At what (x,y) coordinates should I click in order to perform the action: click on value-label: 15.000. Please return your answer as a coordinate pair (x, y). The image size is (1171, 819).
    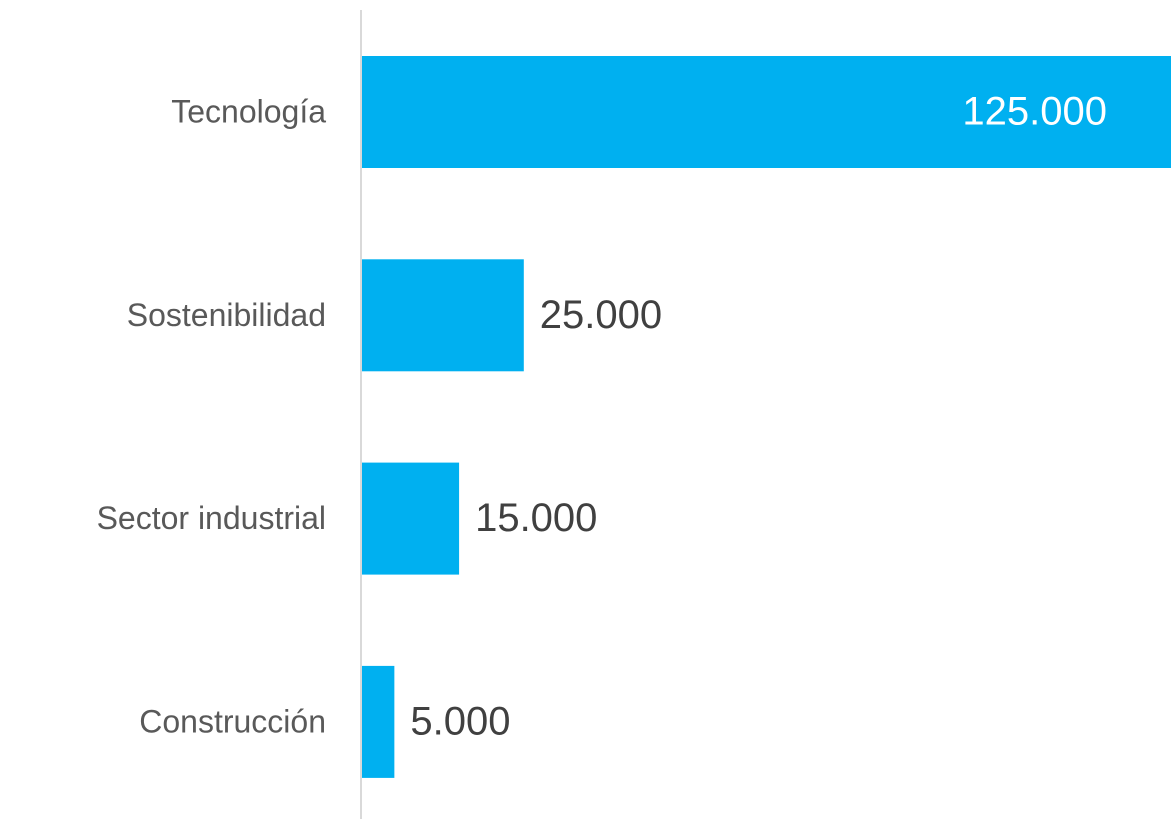
    Looking at the image, I should click on (536, 518).